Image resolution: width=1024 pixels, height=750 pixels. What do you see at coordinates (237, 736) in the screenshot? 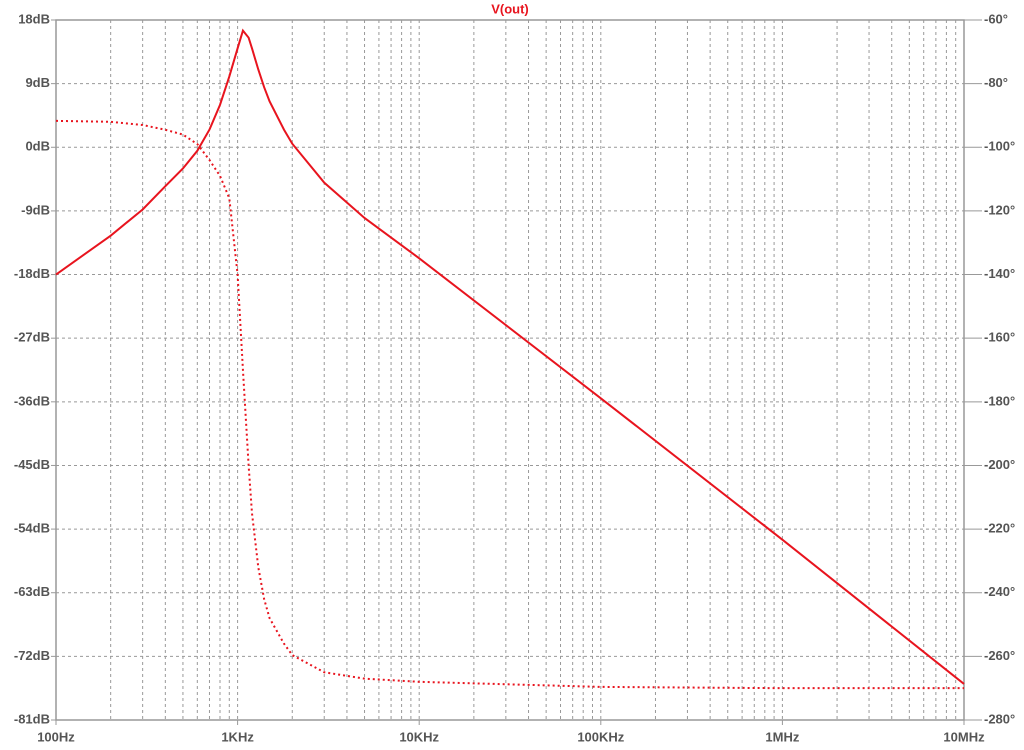
I see `x-tick-label: 1KHz` at bounding box center [237, 736].